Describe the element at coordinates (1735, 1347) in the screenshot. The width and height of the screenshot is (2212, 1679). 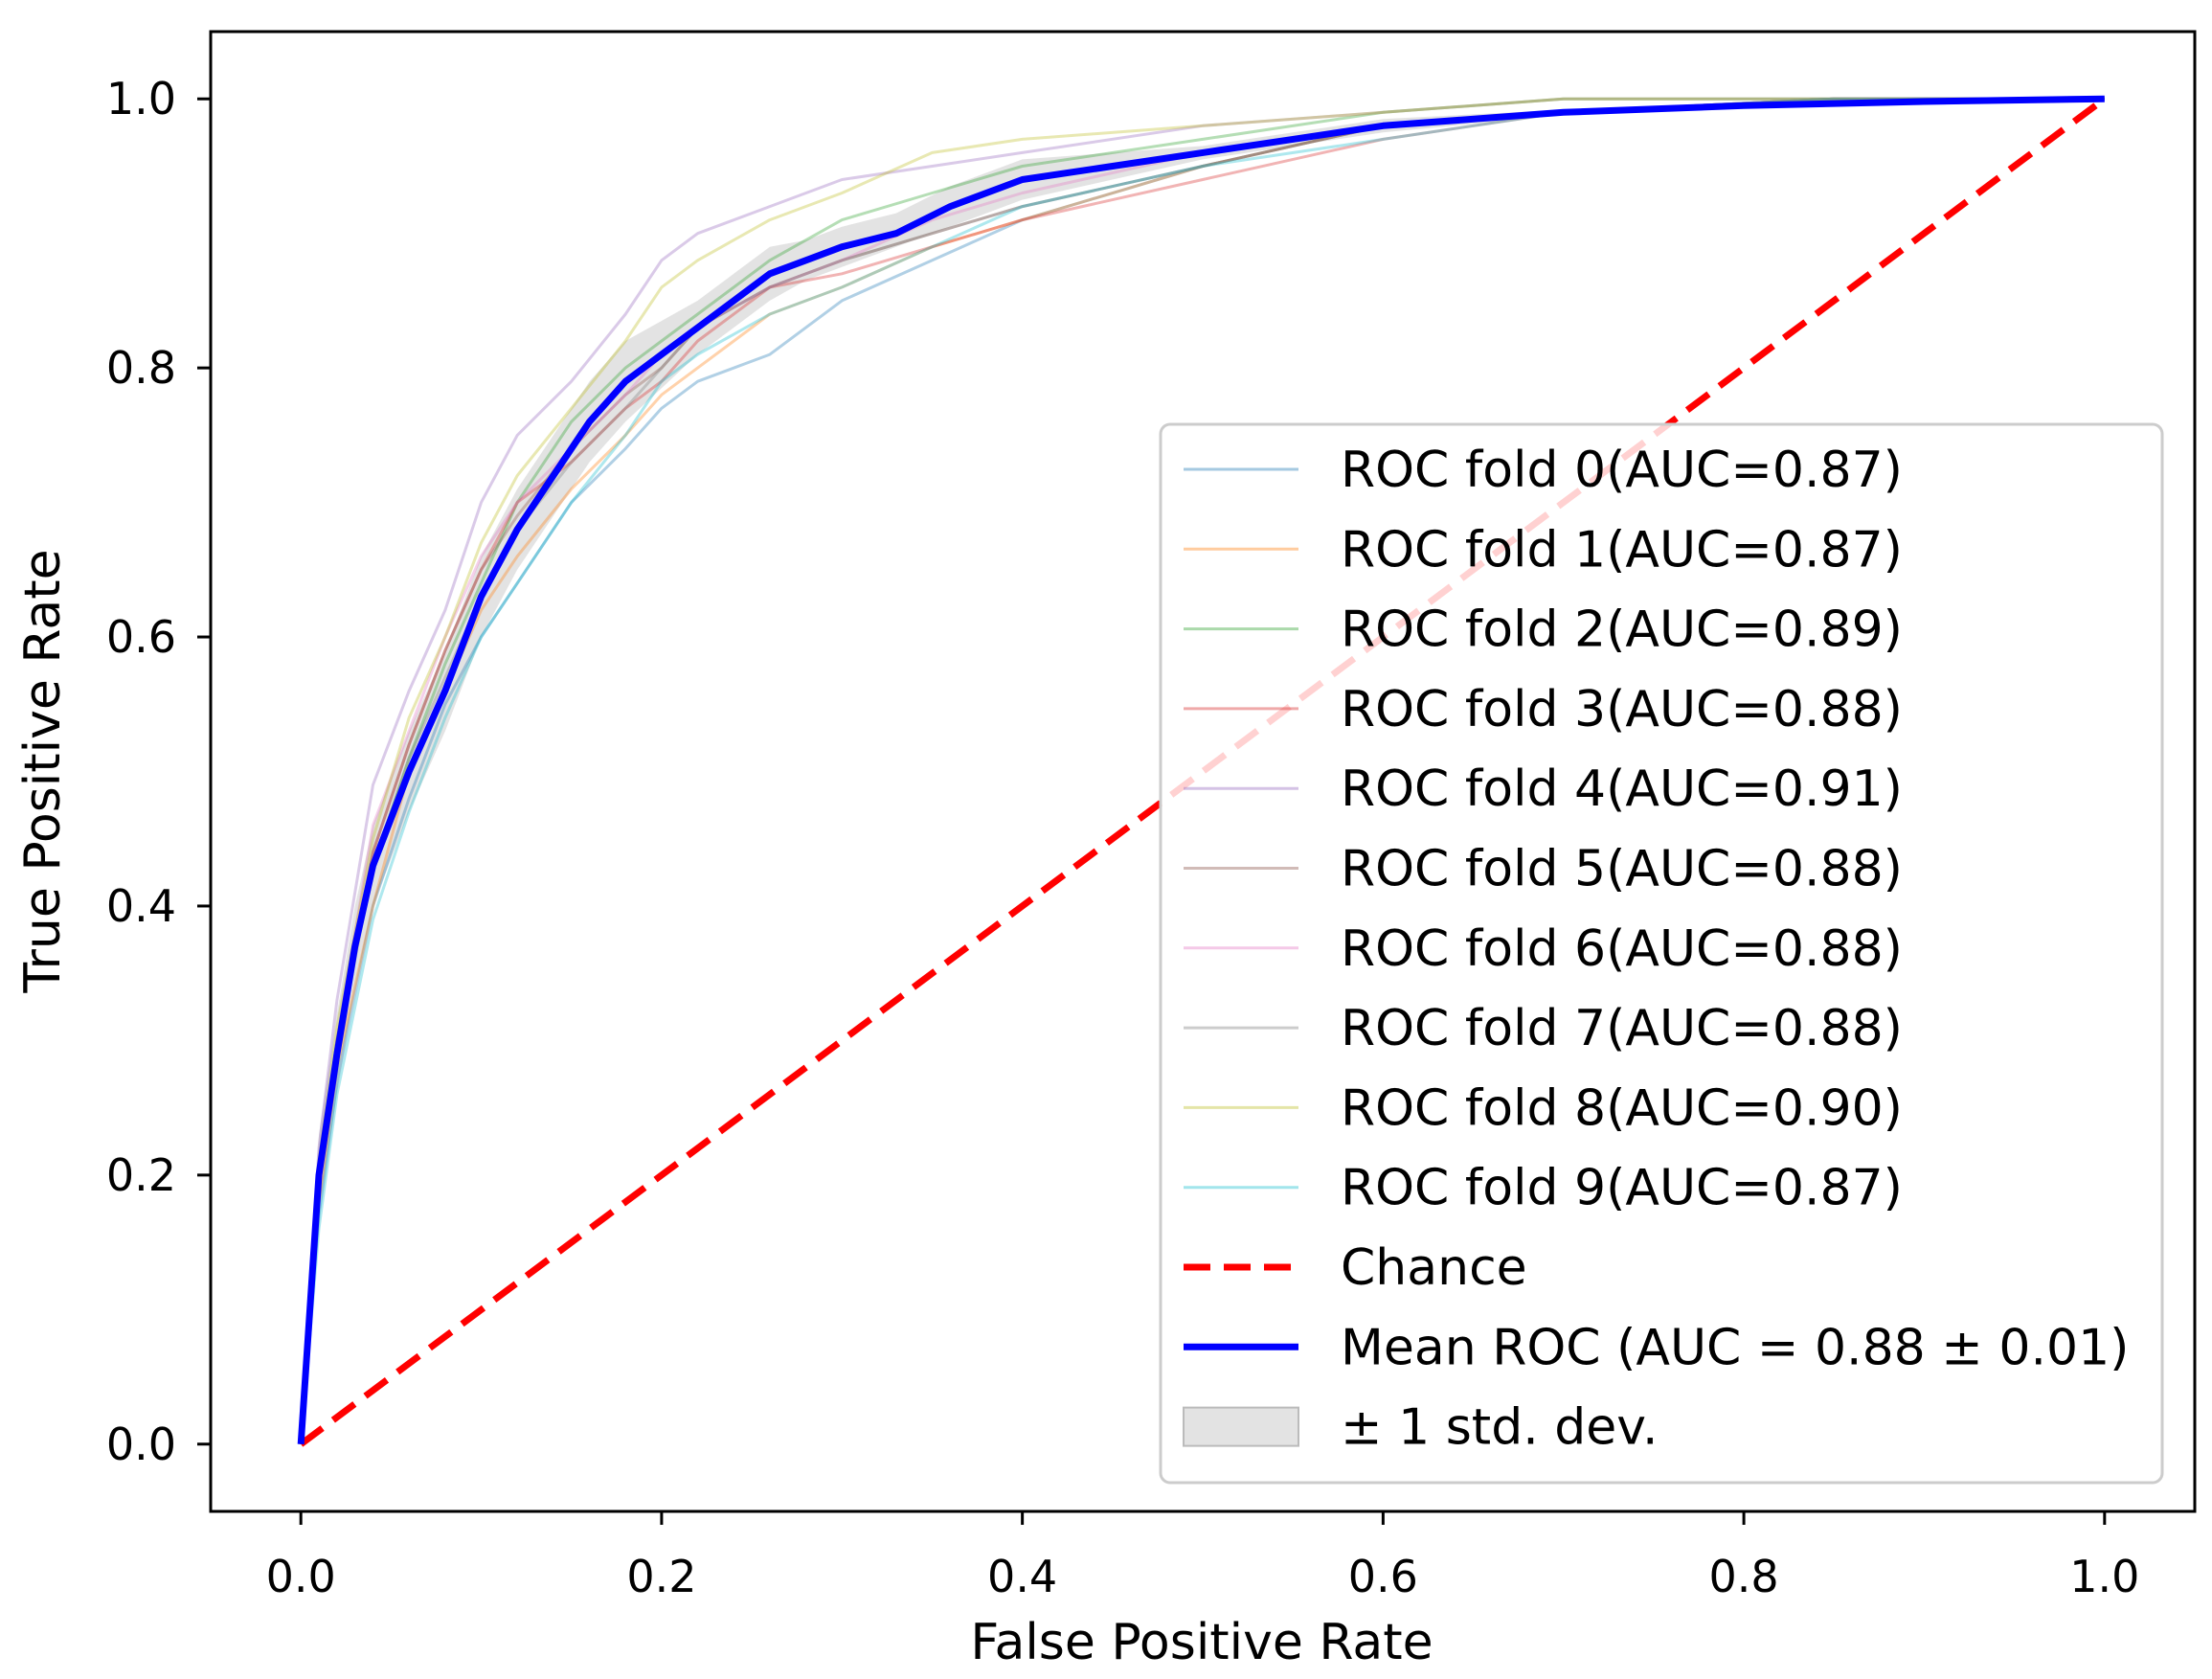
I see `legend-label: Mean ROC (AUC = 0.88 ± 0.01)` at that location.